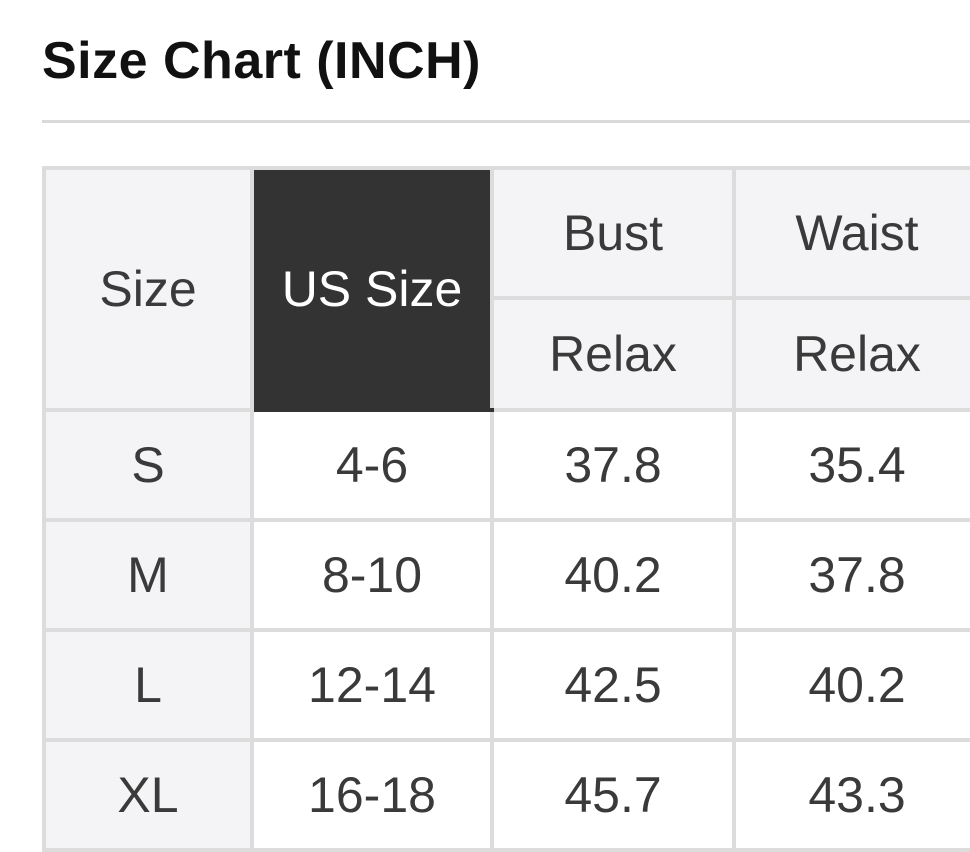 Image resolution: width=970 pixels, height=852 pixels. What do you see at coordinates (148, 685) in the screenshot?
I see `size-cell: L` at bounding box center [148, 685].